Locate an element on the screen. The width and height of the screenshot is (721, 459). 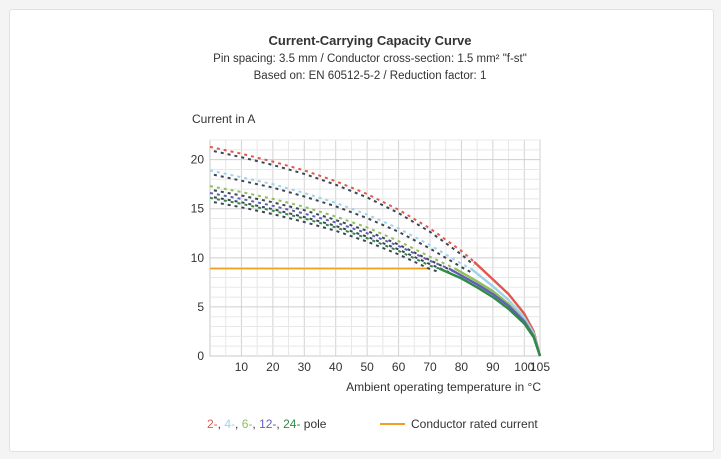
y-tick-label: 0 is located at coordinates (200, 356).